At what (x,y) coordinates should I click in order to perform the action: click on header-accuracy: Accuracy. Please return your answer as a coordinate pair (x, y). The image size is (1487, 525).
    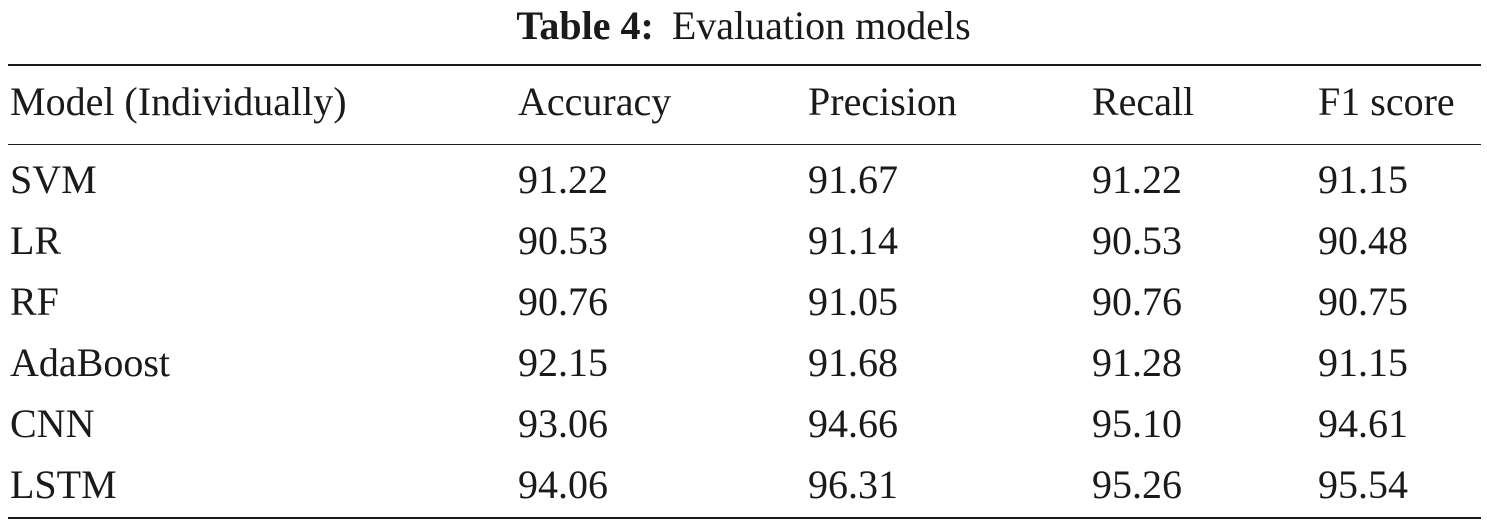
    Looking at the image, I should click on (595, 101).